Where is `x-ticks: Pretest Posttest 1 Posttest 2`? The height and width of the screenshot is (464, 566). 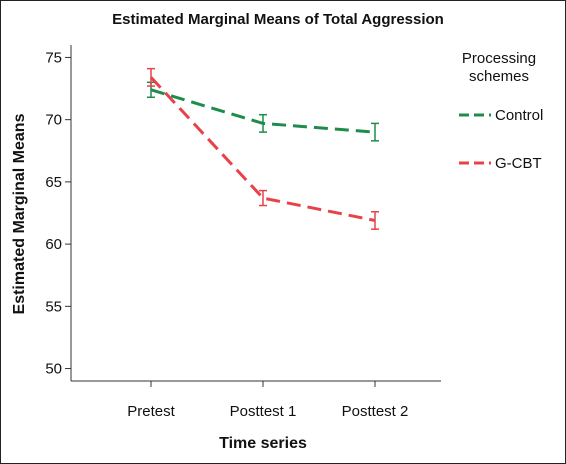 x-ticks: Pretest Posttest 1 Posttest 2 is located at coordinates (267, 400).